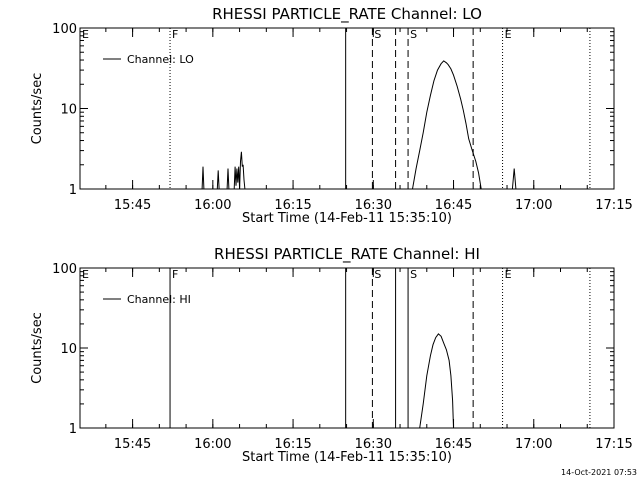 This screenshot has width=640, height=480. Describe the element at coordinates (453, 444) in the screenshot. I see `panel2-x-tick-label: 16:45` at that location.